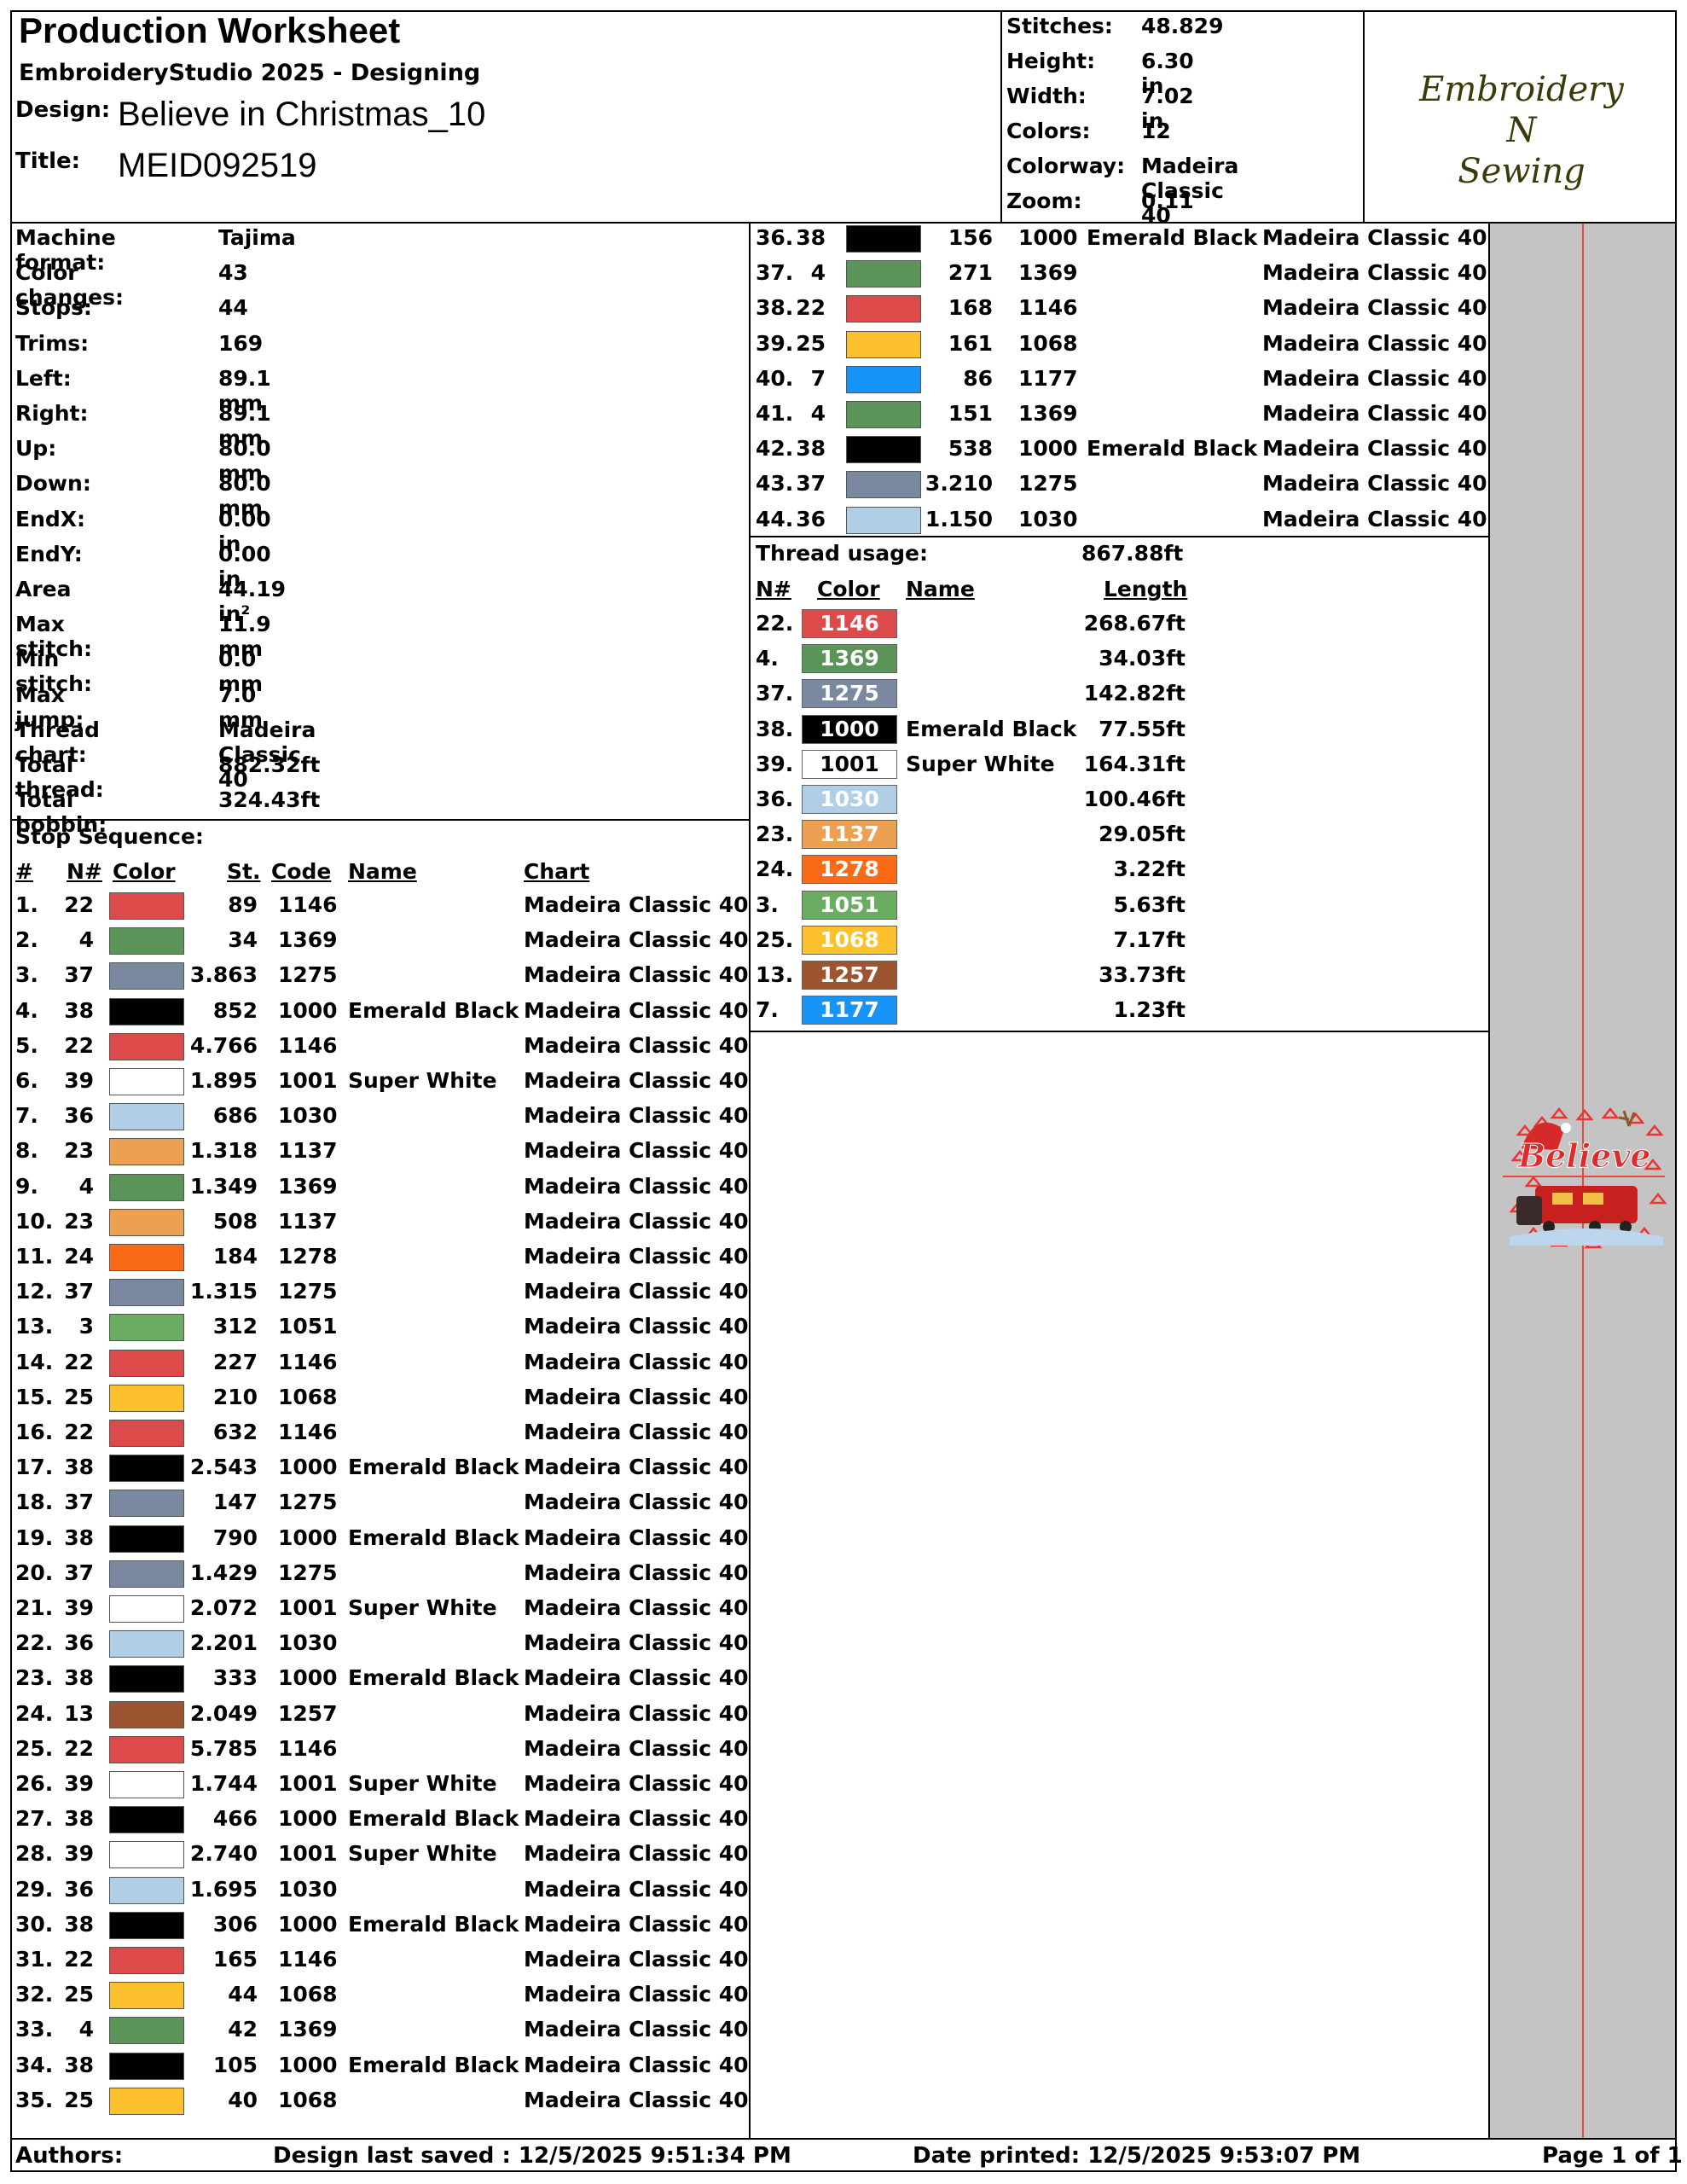  Describe the element at coordinates (376, 1433) in the screenshot. I see `stop-row: 16. 22 632 1146 Madeira Classic 40` at that location.